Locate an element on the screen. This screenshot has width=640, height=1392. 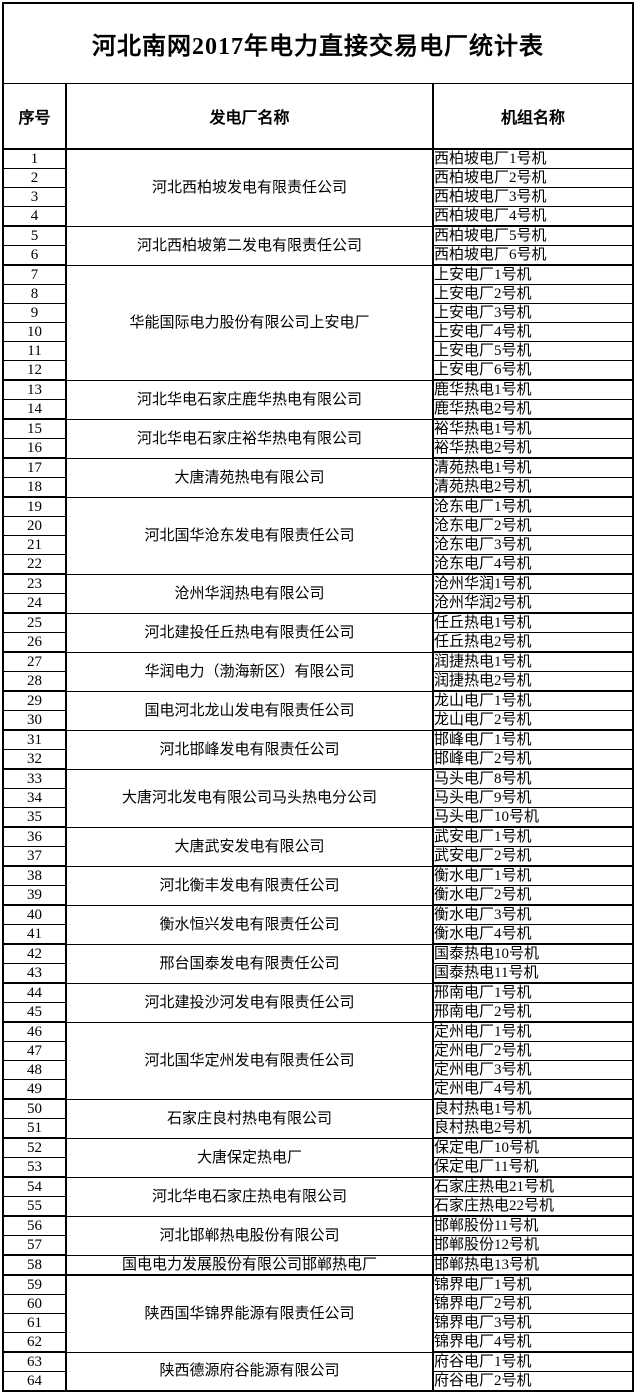
table-row: 42 邢台国泰发电有限责任公司 国泰热电10号机 is located at coordinates (318, 963).